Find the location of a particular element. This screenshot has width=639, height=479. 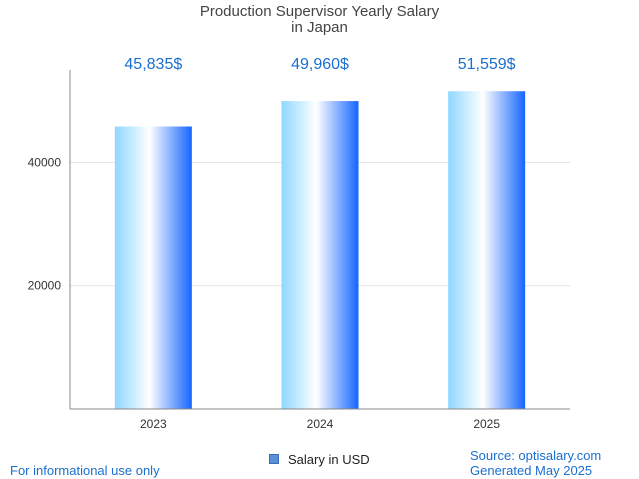

legend-label: Salary in USD is located at coordinates (329, 459).